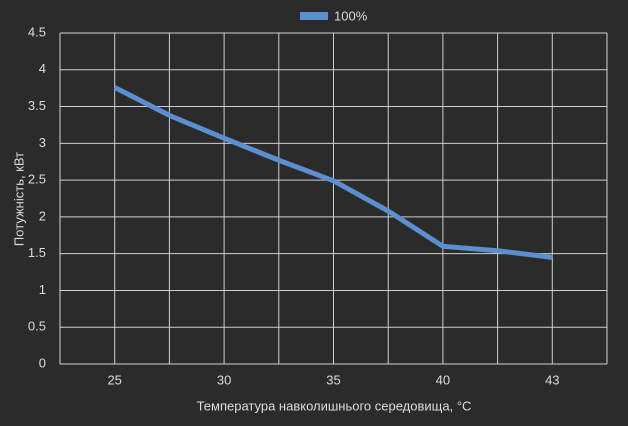 The height and width of the screenshot is (426, 628). What do you see at coordinates (114, 379) in the screenshot?
I see `x-tick-label: 25` at bounding box center [114, 379].